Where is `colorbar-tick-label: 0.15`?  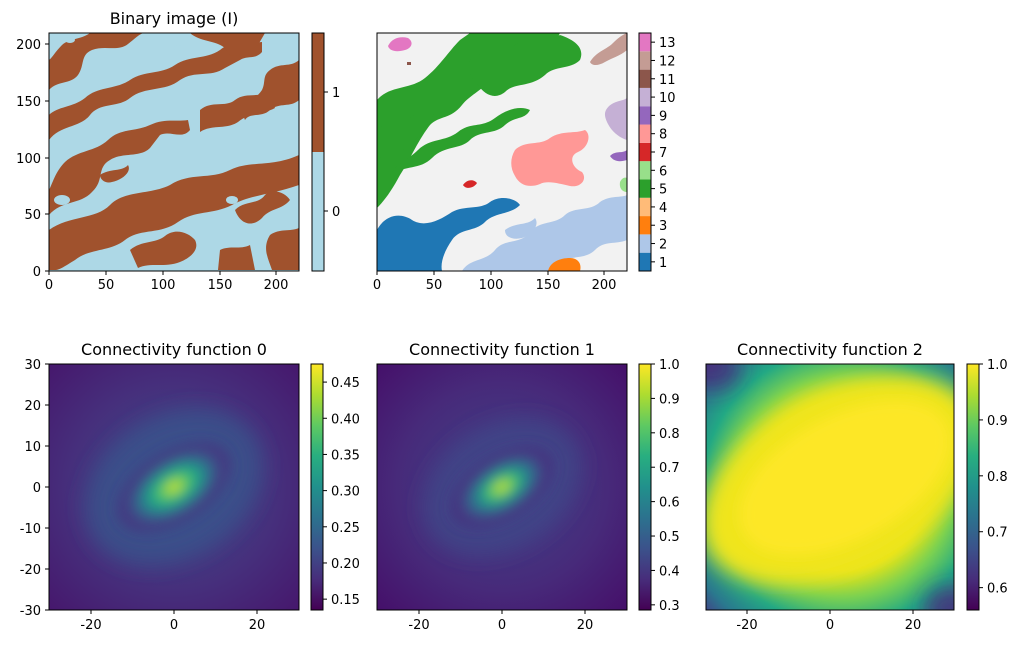 colorbar-tick-label: 0.15 is located at coordinates (345, 600).